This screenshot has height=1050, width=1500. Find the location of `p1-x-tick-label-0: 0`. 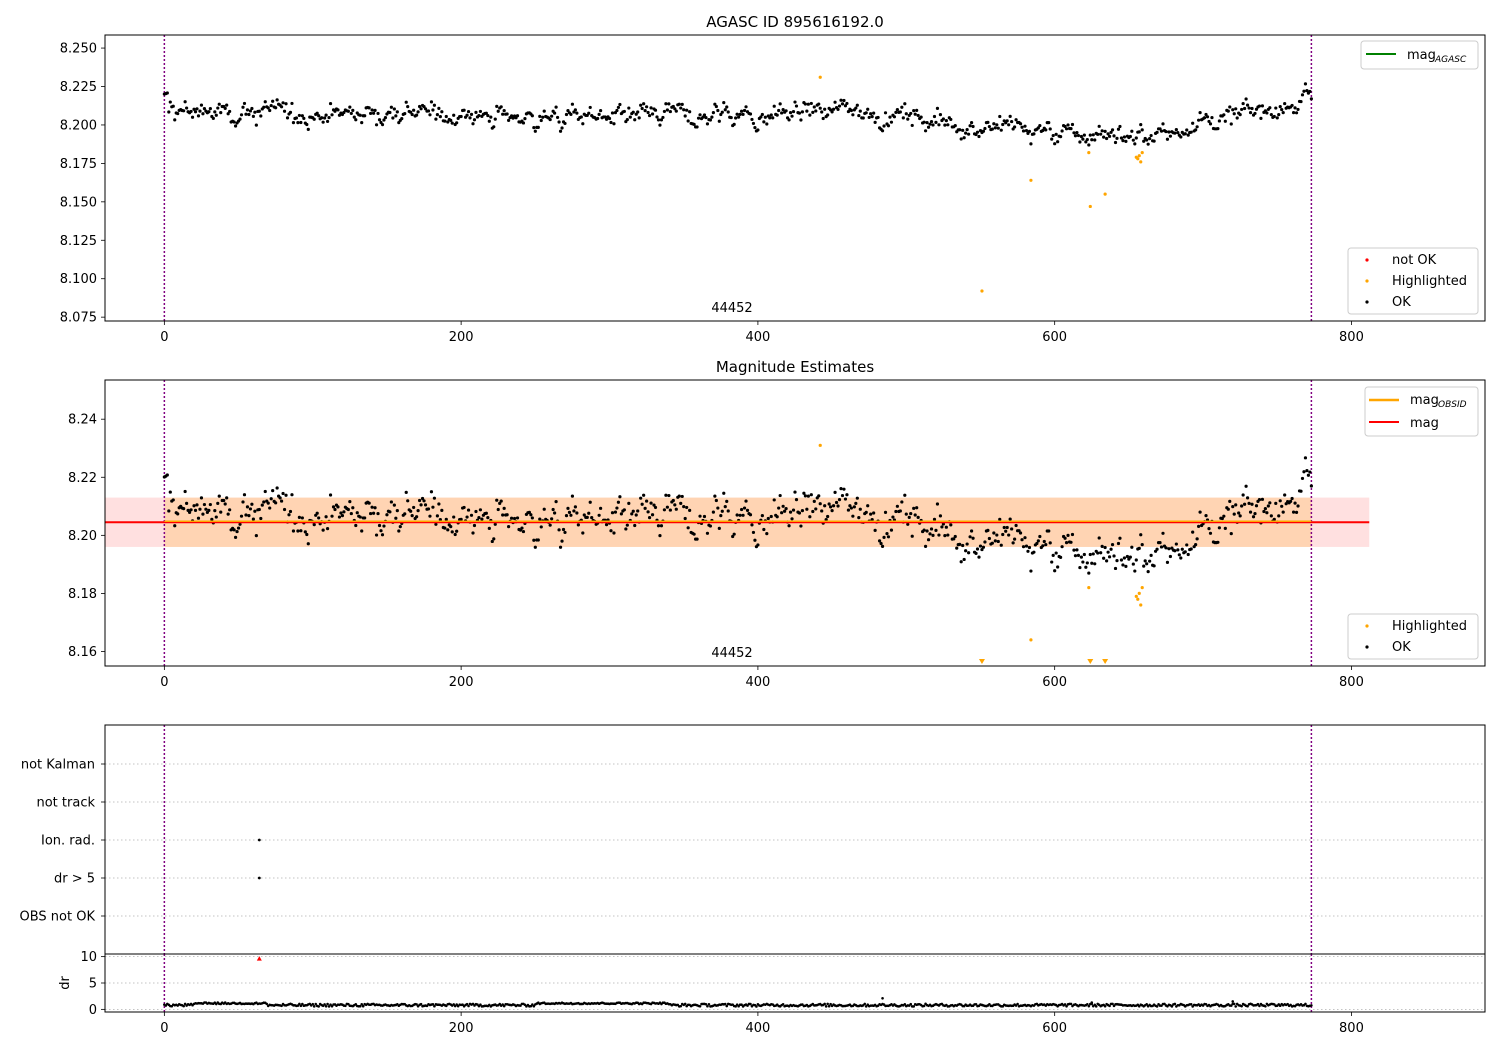

p1-x-tick-label-0: 0 is located at coordinates (164, 337).